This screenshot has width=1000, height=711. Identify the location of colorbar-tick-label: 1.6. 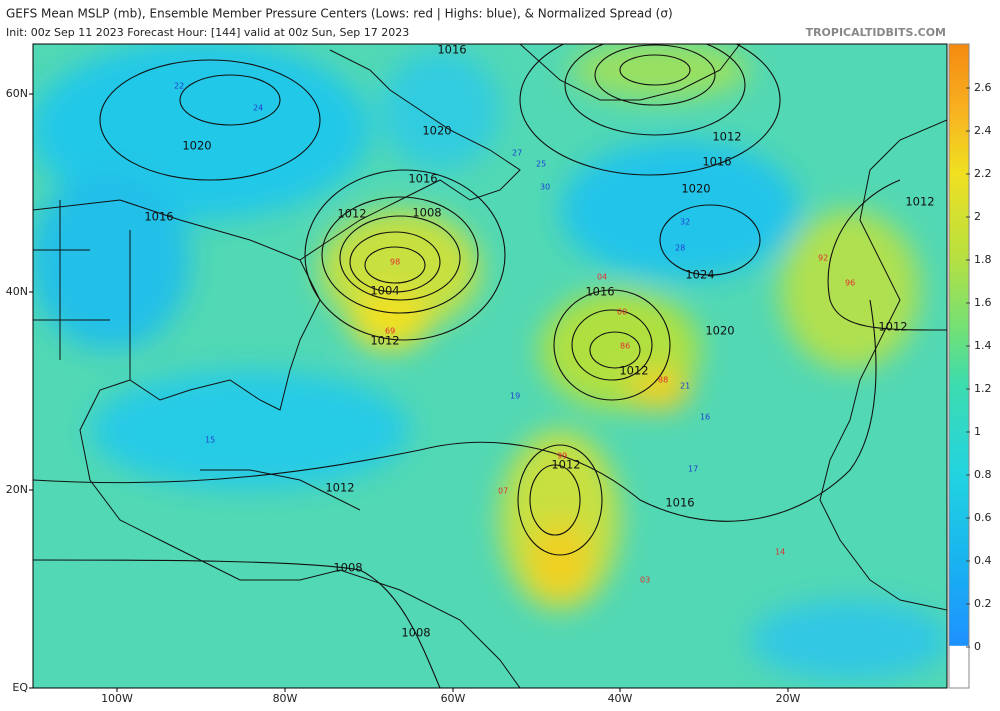
(983, 302).